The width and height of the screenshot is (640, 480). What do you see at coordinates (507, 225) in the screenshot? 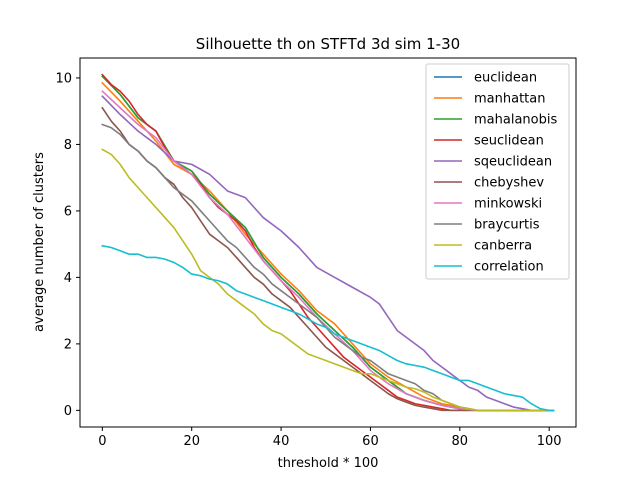
I see `legend-label-braycurtis: braycurtis` at bounding box center [507, 225].